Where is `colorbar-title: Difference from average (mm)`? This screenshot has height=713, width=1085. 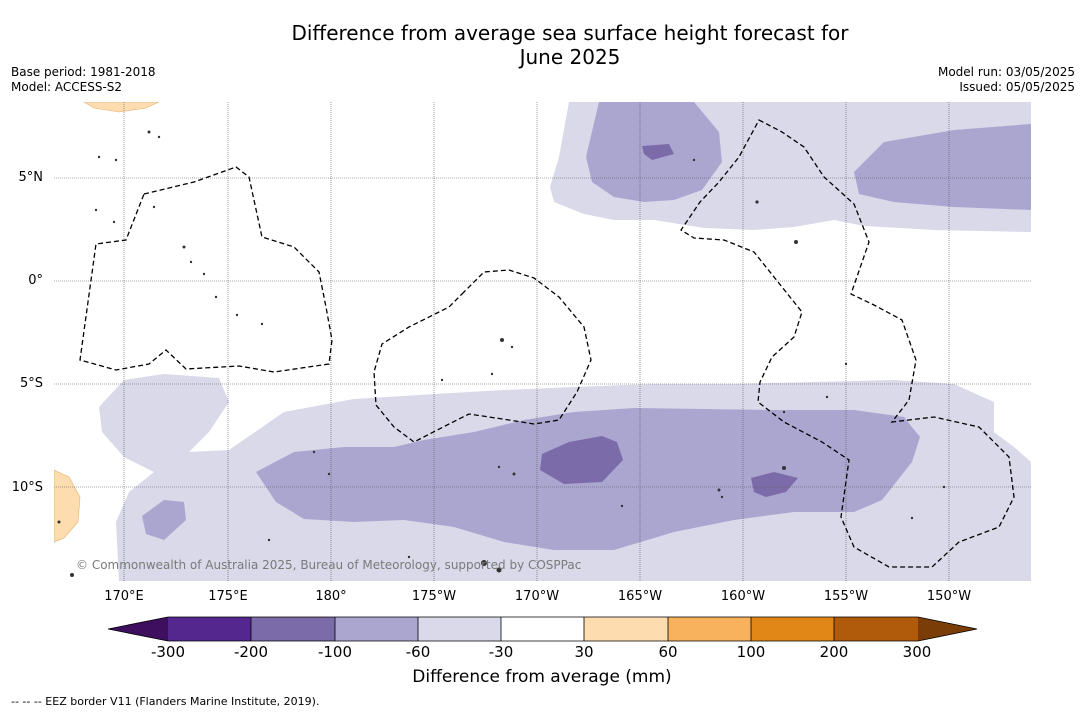 colorbar-title: Difference from average (mm) is located at coordinates (542, 677).